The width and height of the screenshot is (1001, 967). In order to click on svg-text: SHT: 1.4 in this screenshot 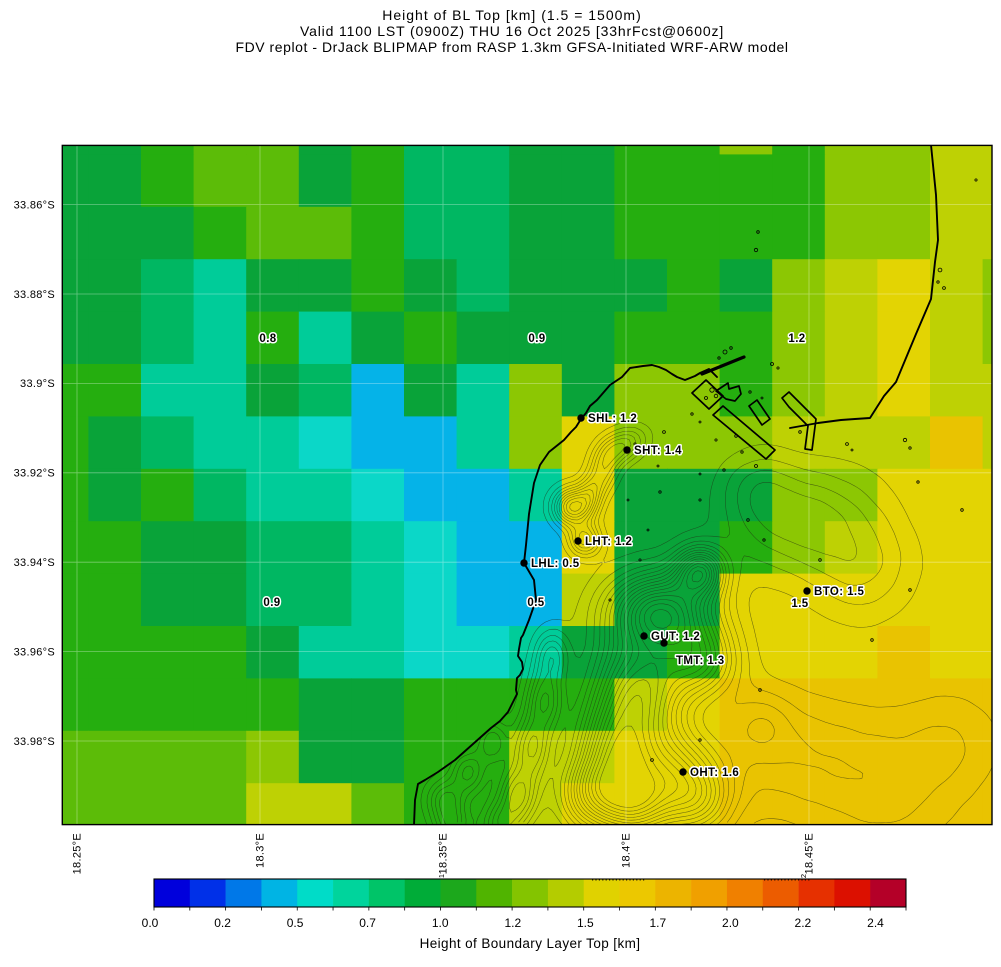, I will do `click(658, 451)`.